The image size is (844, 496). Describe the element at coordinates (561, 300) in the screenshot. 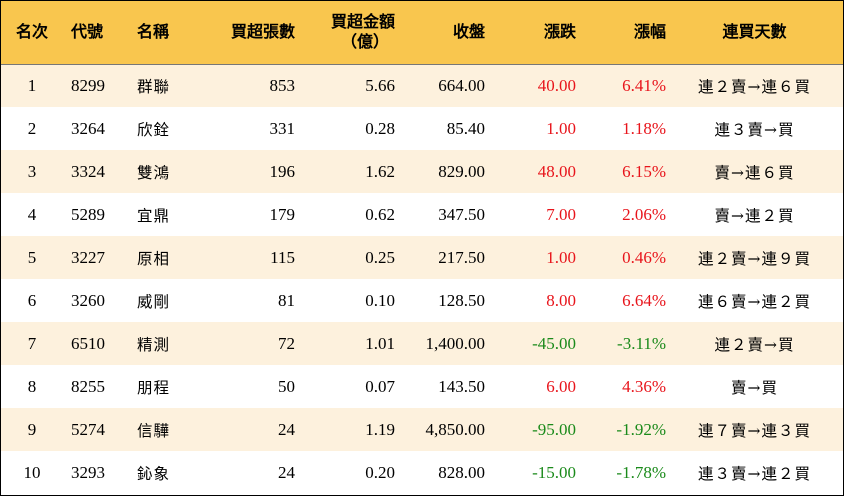

I see `change-cell: 8.00` at that location.